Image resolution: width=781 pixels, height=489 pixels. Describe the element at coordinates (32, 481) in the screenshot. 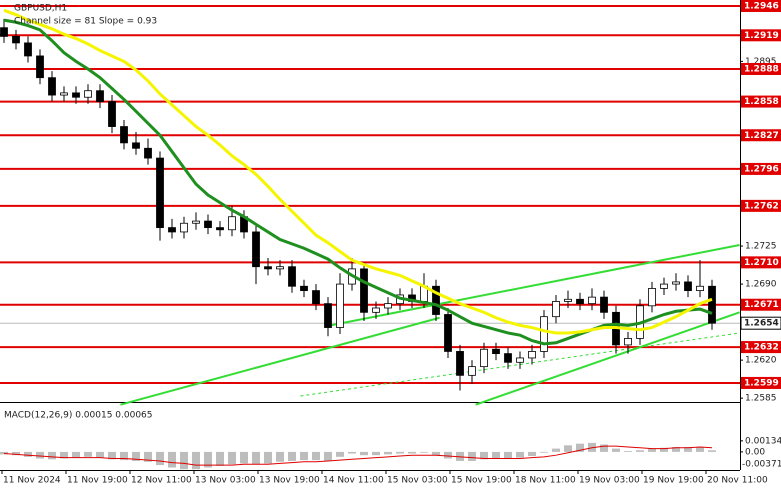

I see `x-tick-label: 11 Nov 2024` at that location.